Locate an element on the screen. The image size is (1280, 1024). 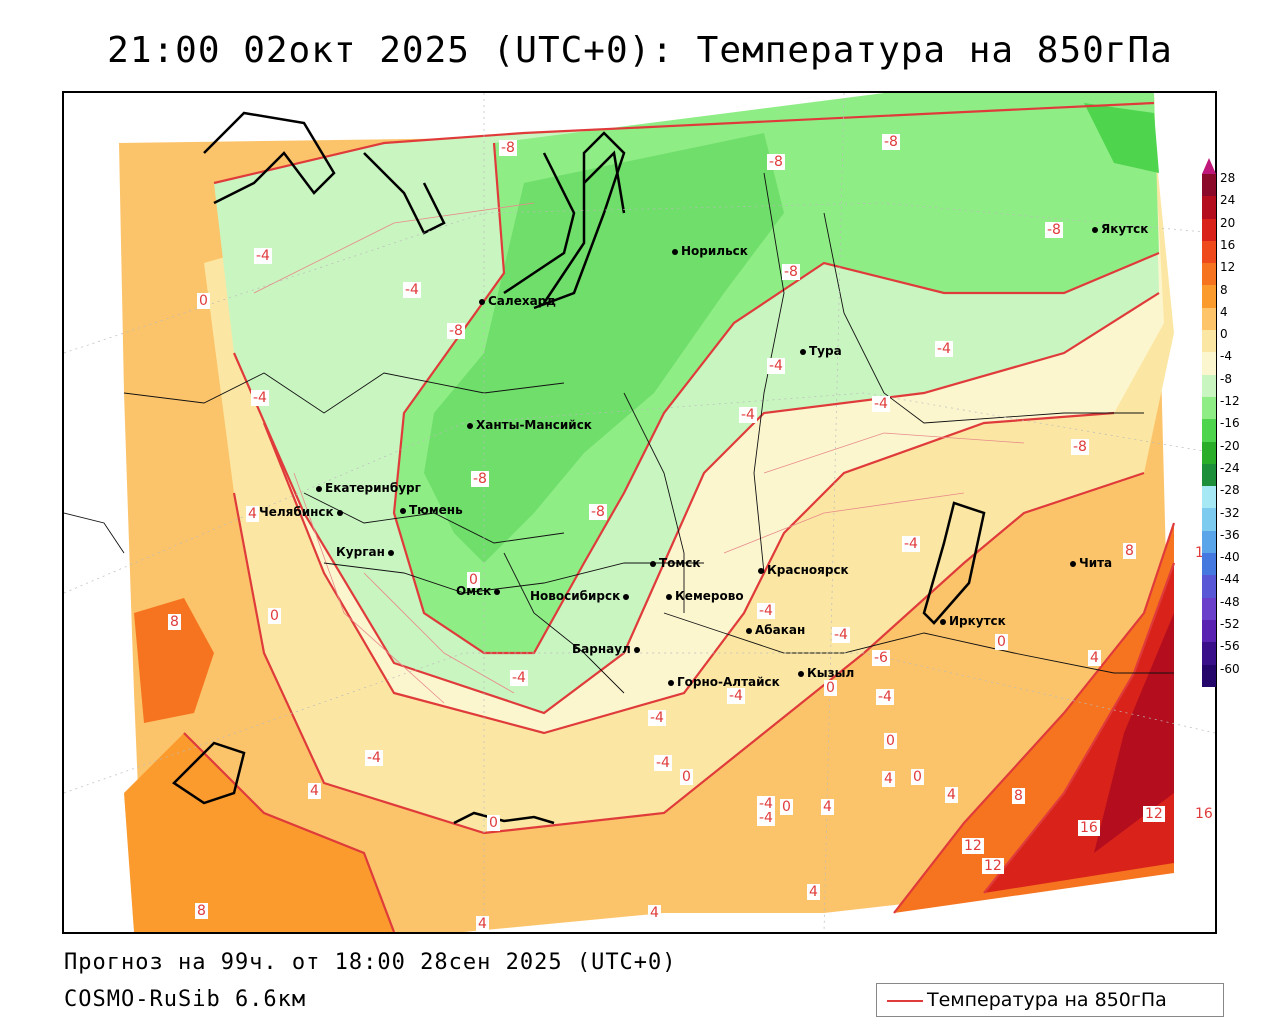
city-khanty-mansiysk: Ханты-Мансийск is located at coordinates (529, 425).